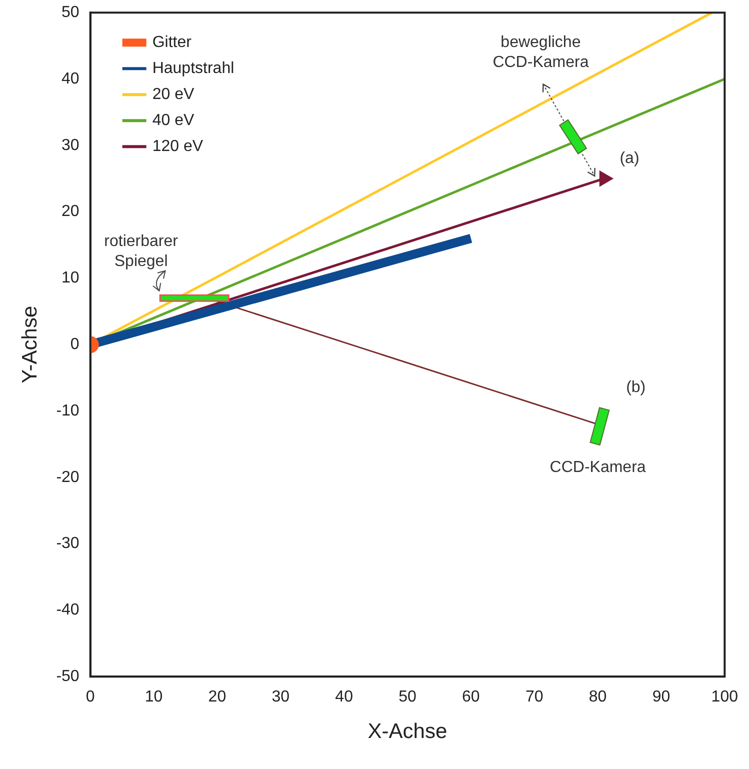 Image resolution: width=749 pixels, height=769 pixels. What do you see at coordinates (141, 251) in the screenshot?
I see `annotation: rotierbarer Spiegel` at bounding box center [141, 251].